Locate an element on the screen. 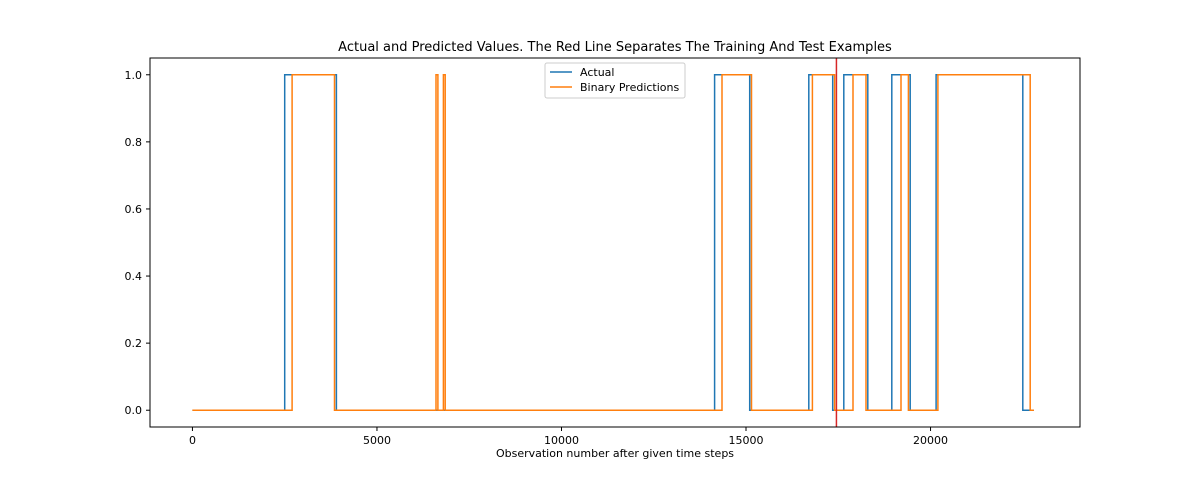 The height and width of the screenshot is (480, 1200). y-tick-label: 0.0 is located at coordinates (134, 410).